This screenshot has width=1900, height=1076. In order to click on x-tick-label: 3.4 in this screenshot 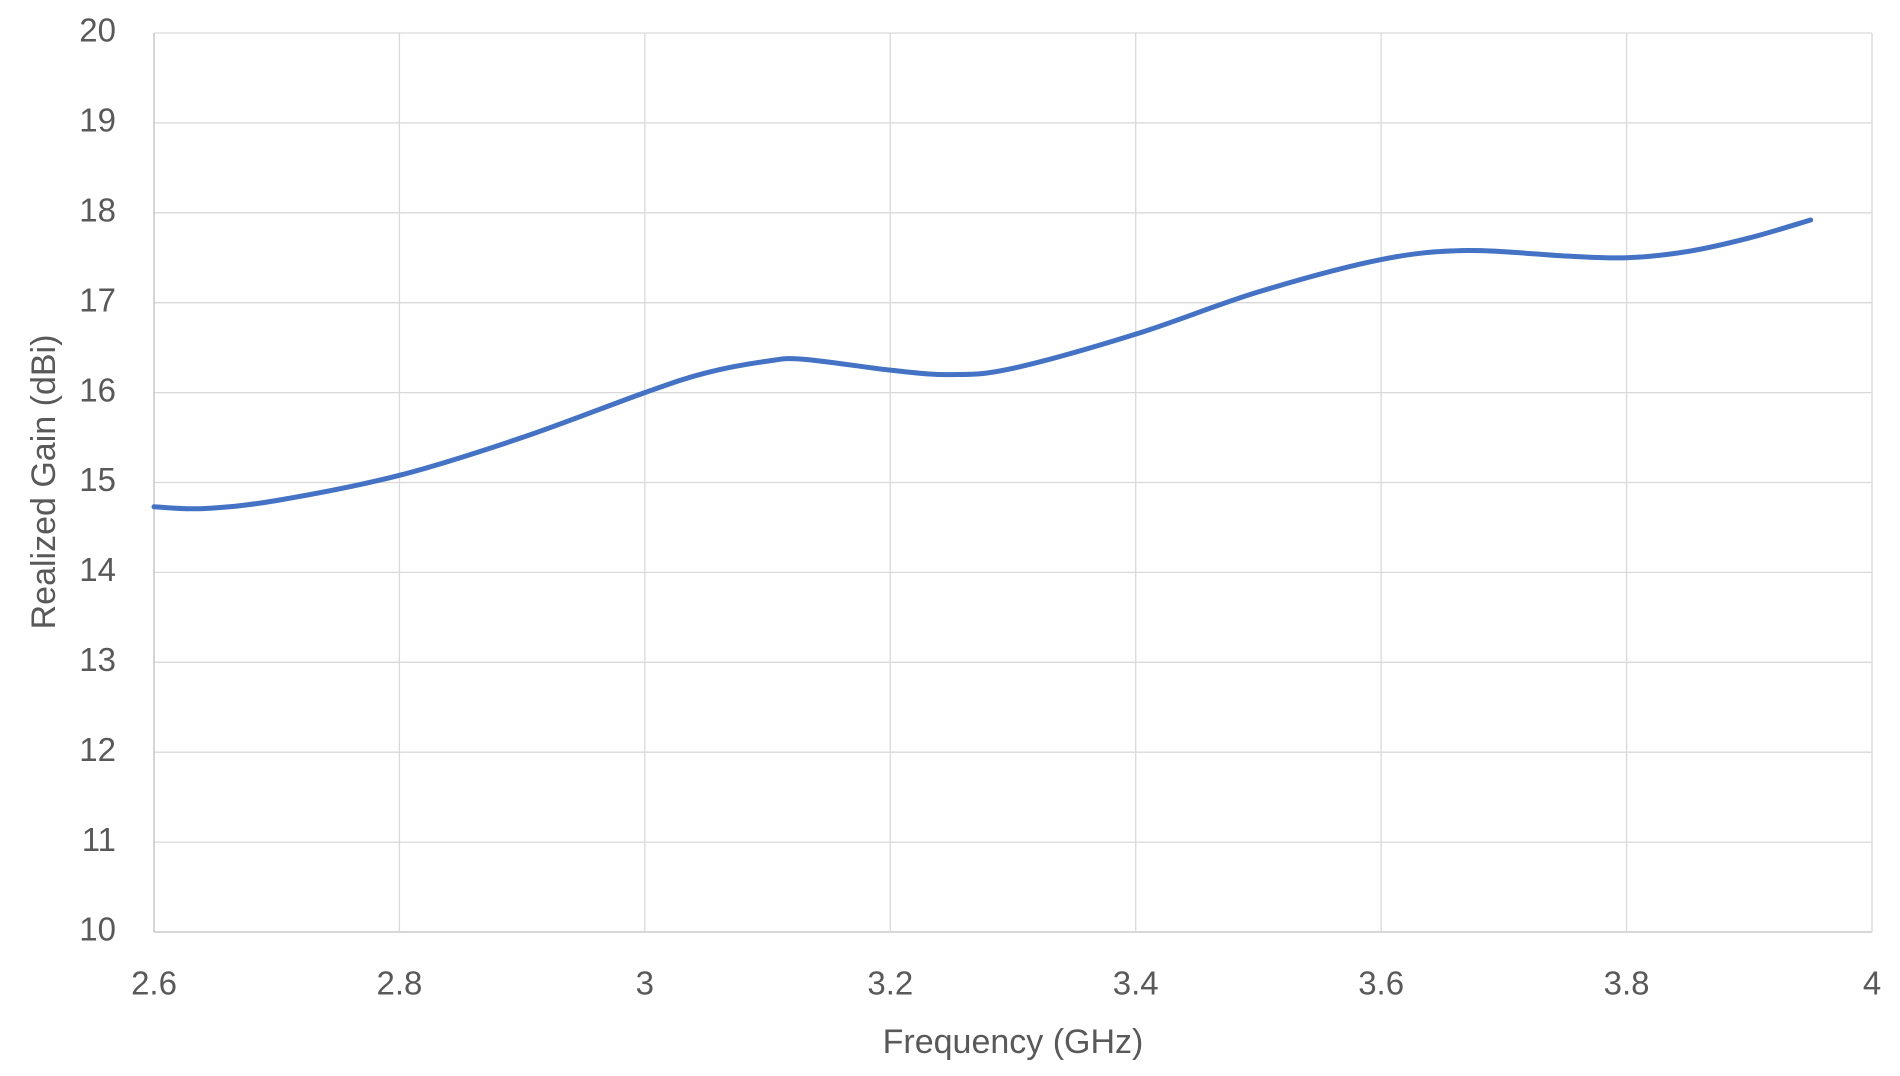, I will do `click(1136, 983)`.